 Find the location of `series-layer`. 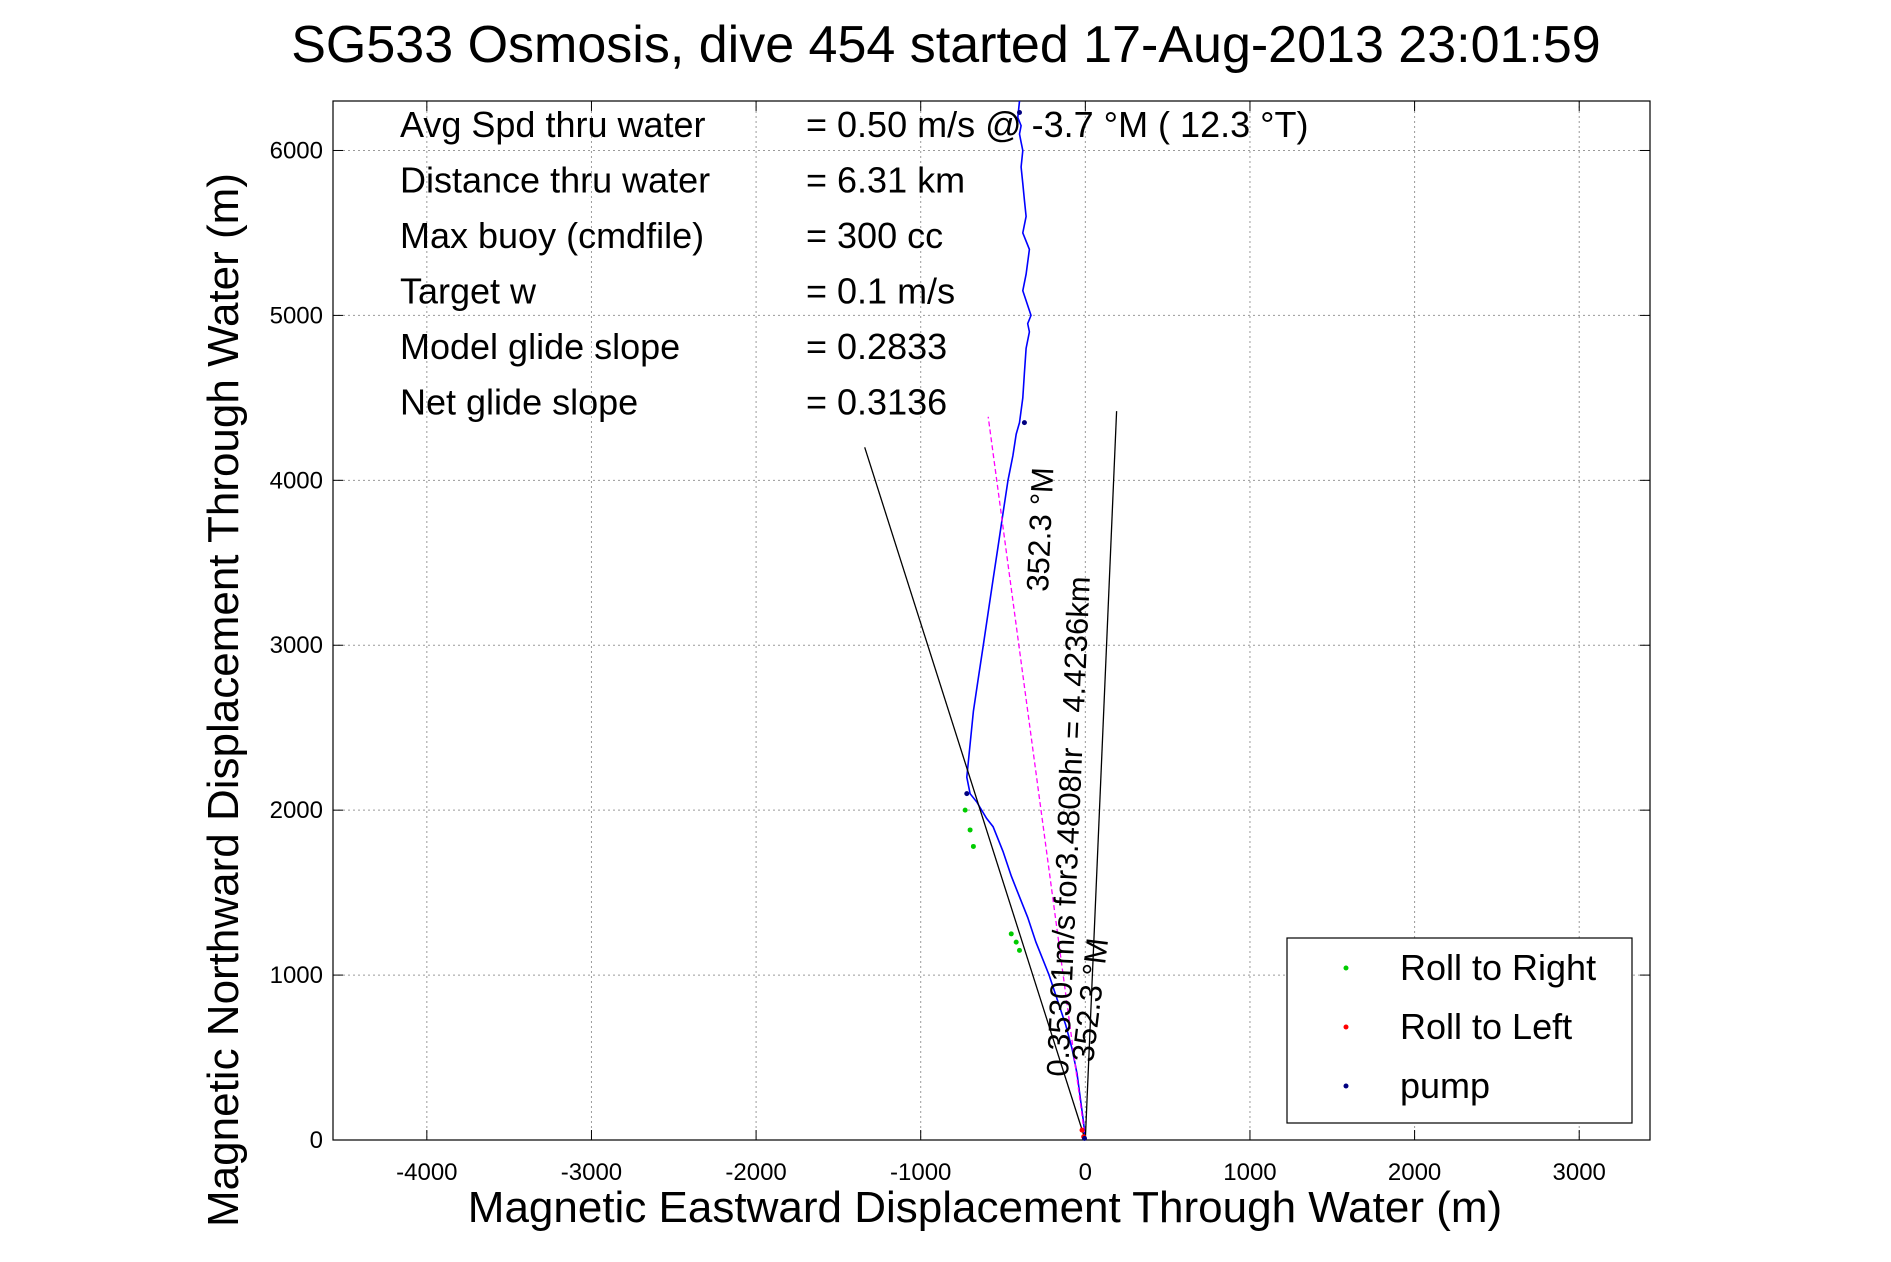

series-layer is located at coordinates (991, 620).